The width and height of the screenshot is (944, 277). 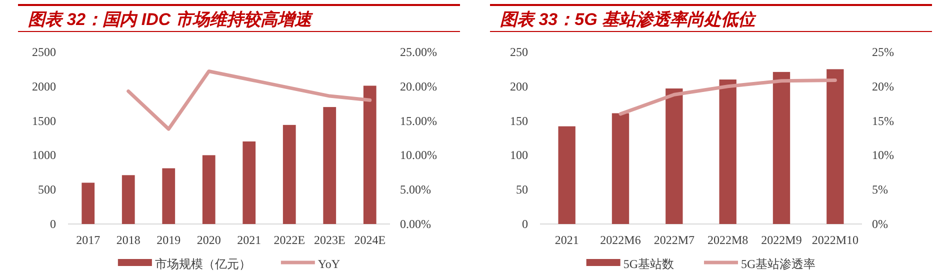 I want to click on y2-tick-label: 25.00%, so click(x=418, y=52).